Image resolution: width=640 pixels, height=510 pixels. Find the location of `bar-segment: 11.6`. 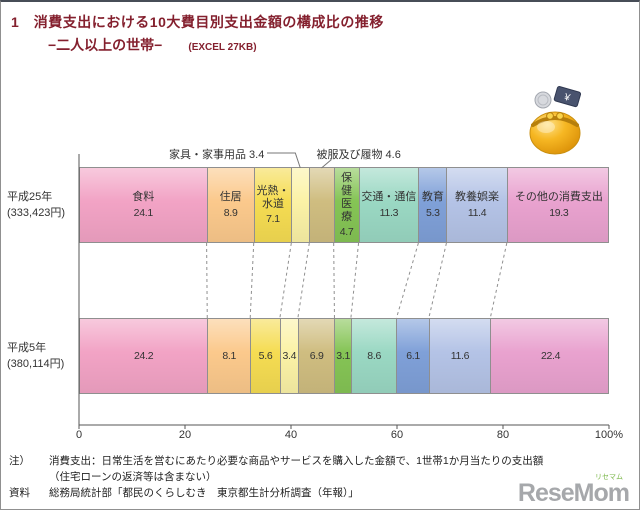

bar-segment: 11.6 is located at coordinates (460, 356).